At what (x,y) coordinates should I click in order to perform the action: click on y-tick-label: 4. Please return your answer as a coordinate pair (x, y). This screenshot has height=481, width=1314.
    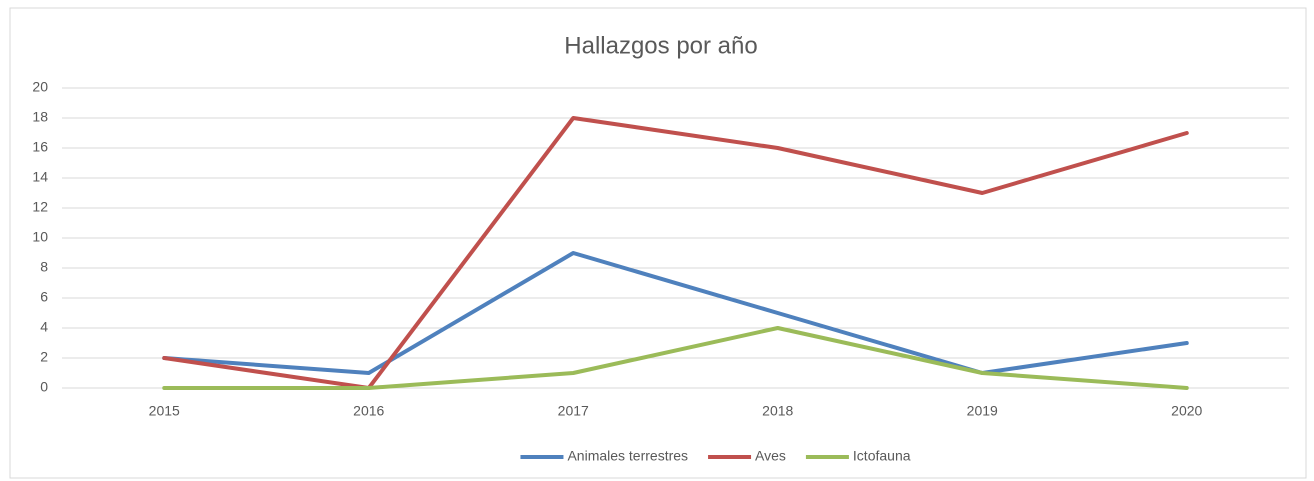
    Looking at the image, I should click on (44, 327).